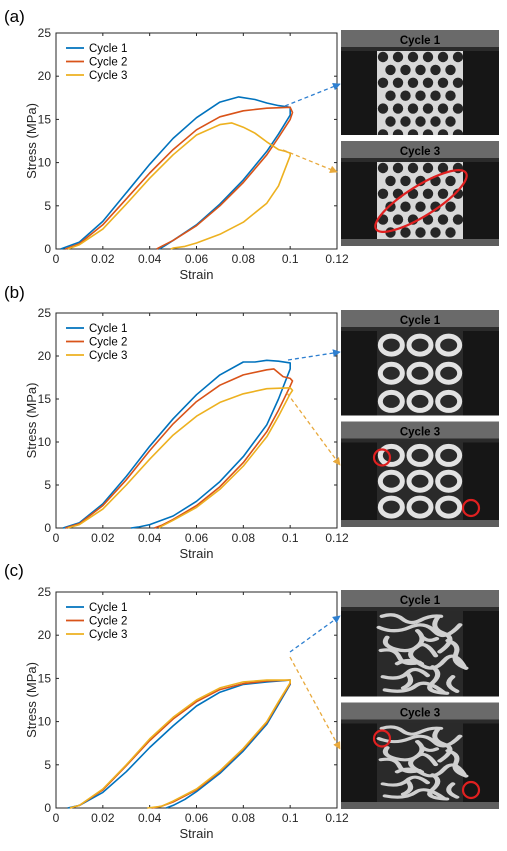  What do you see at coordinates (14, 292) in the screenshot?
I see `panel-label: (b)` at bounding box center [14, 292].